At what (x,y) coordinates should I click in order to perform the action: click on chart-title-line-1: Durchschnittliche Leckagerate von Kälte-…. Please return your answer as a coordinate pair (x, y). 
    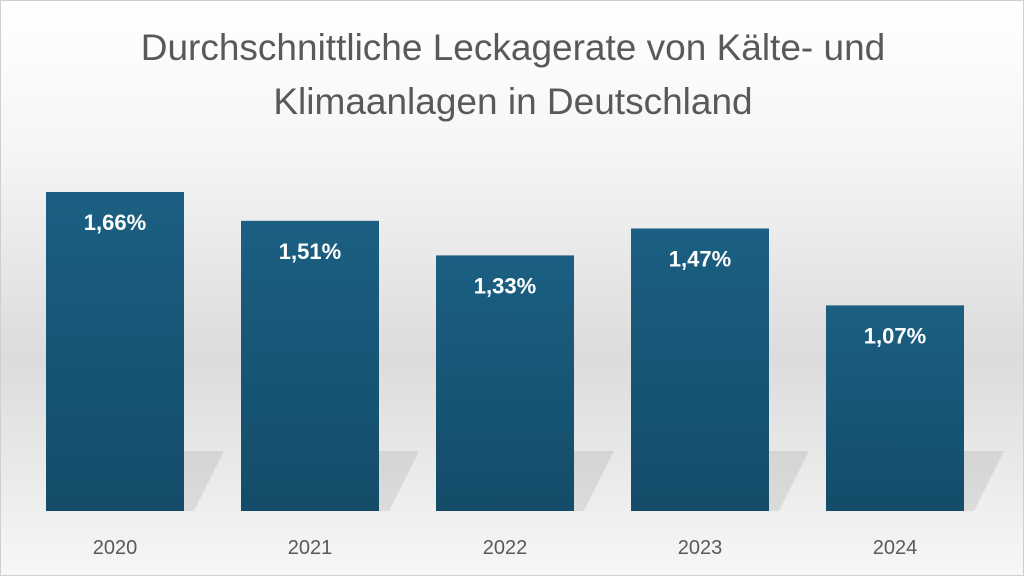
    Looking at the image, I should click on (513, 47).